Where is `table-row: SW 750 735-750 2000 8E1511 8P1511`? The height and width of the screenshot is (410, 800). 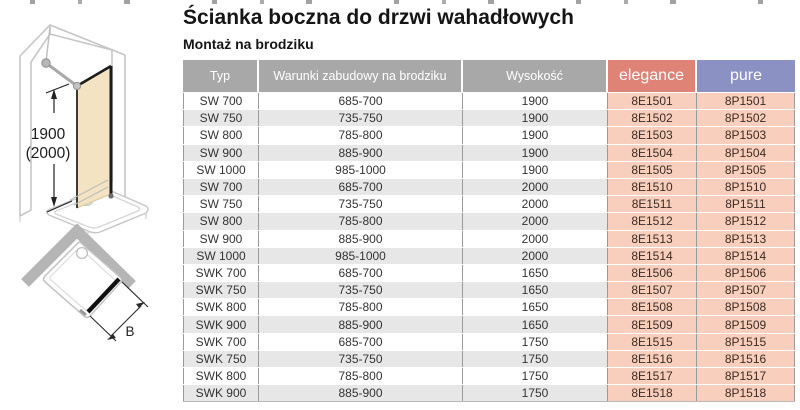
table-row: SW 750 735-750 2000 8E1511 8P1511 is located at coordinates (489, 205).